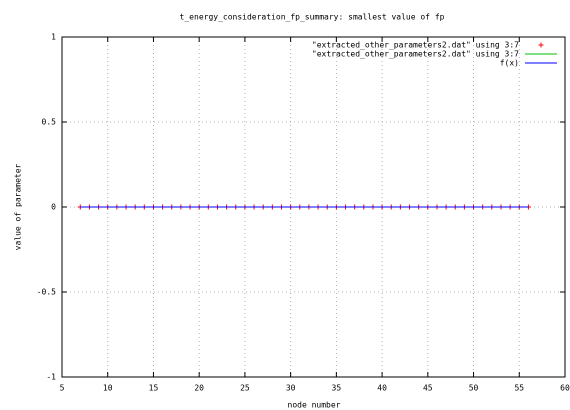 The height and width of the screenshot is (410, 570). I want to click on x-tick-label: 25, so click(245, 388).